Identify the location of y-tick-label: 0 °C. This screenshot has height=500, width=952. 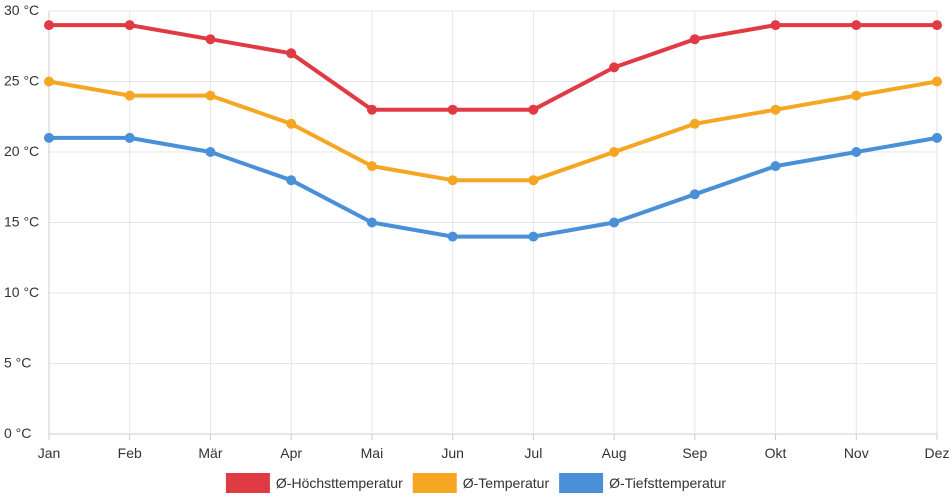
(17, 433).